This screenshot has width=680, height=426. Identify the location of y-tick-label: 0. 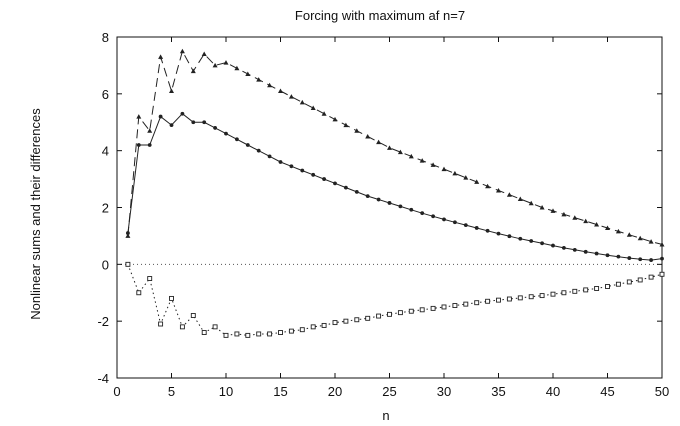
(105, 264).